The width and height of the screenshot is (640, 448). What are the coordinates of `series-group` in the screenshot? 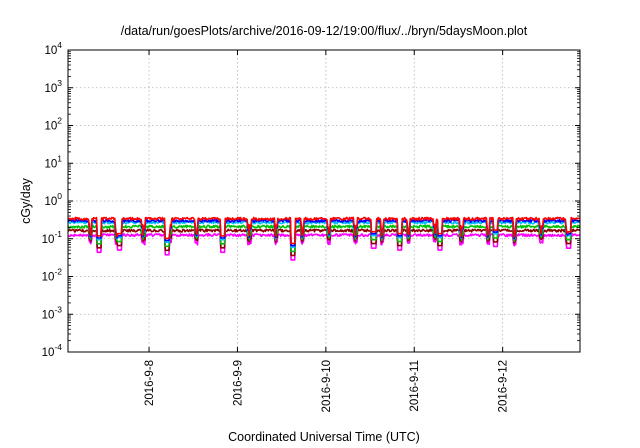 It's located at (324, 238).